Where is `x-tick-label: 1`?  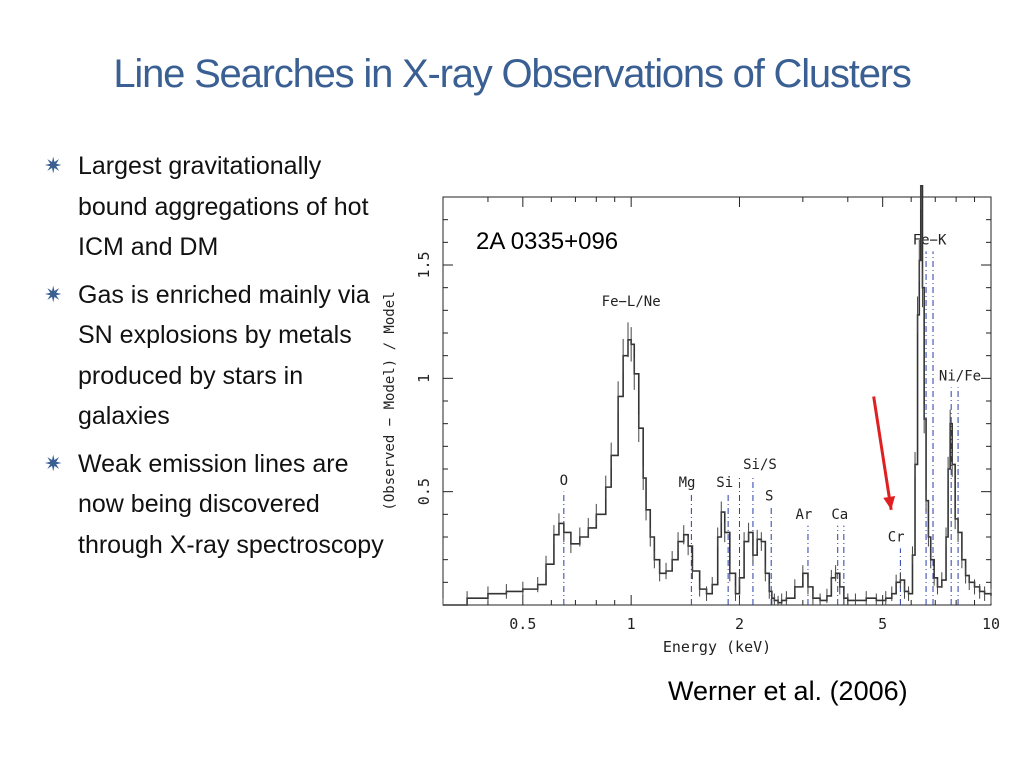
x-tick-label: 1 is located at coordinates (631, 624).